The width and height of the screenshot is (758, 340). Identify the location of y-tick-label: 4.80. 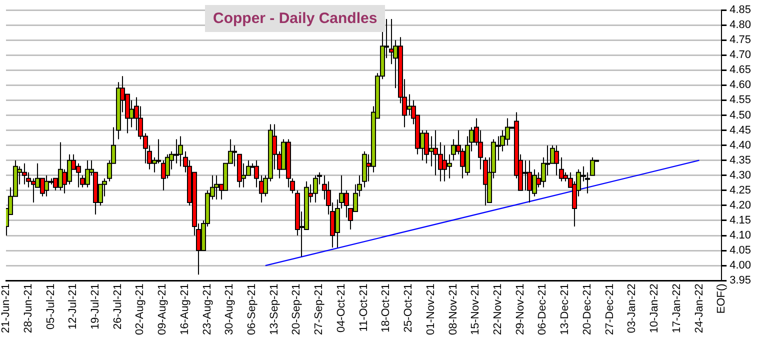
(741, 25).